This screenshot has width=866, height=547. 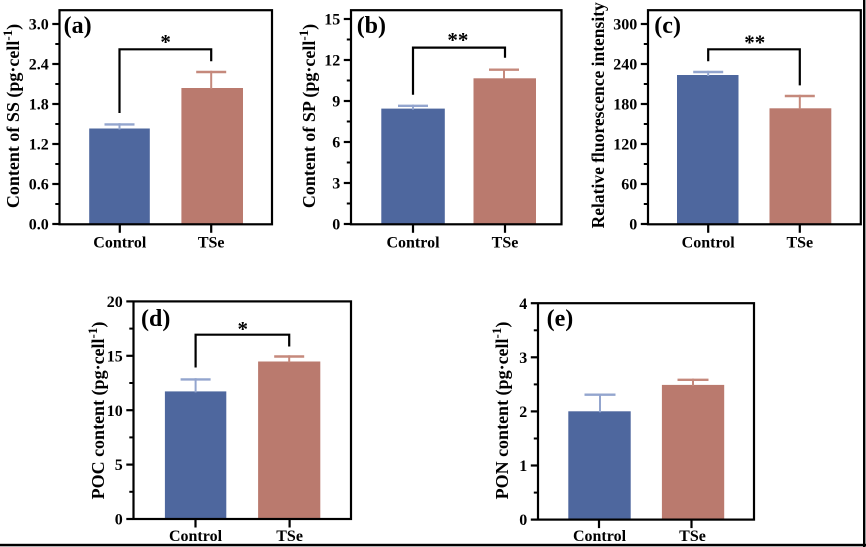 What do you see at coordinates (598, 115) in the screenshot?
I see `svg-text:Relative fluorescence intensit: Relative fluorescence intensity` at bounding box center [598, 115].